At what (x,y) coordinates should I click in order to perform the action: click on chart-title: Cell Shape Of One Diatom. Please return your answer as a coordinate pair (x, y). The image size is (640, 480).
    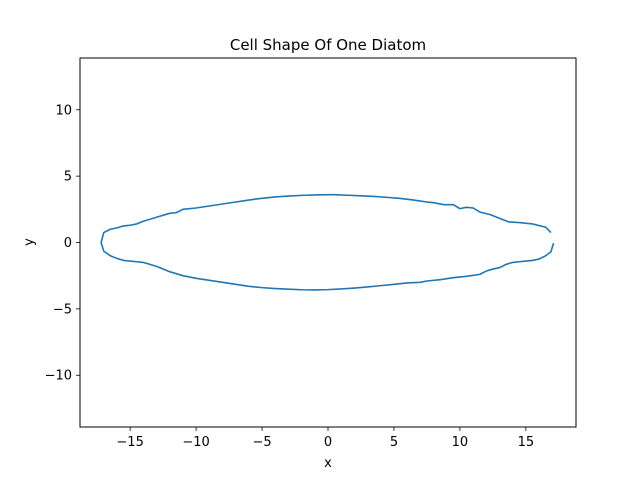
    Looking at the image, I should click on (328, 45).